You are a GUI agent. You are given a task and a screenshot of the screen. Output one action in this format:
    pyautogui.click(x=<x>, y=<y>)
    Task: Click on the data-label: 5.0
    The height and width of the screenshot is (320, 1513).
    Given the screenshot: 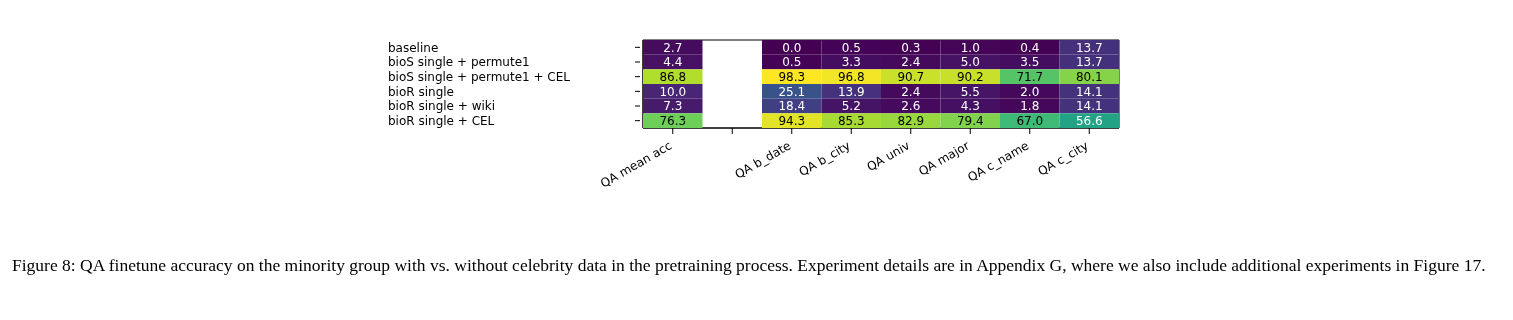 What is the action you would take?
    pyautogui.click(x=970, y=62)
    